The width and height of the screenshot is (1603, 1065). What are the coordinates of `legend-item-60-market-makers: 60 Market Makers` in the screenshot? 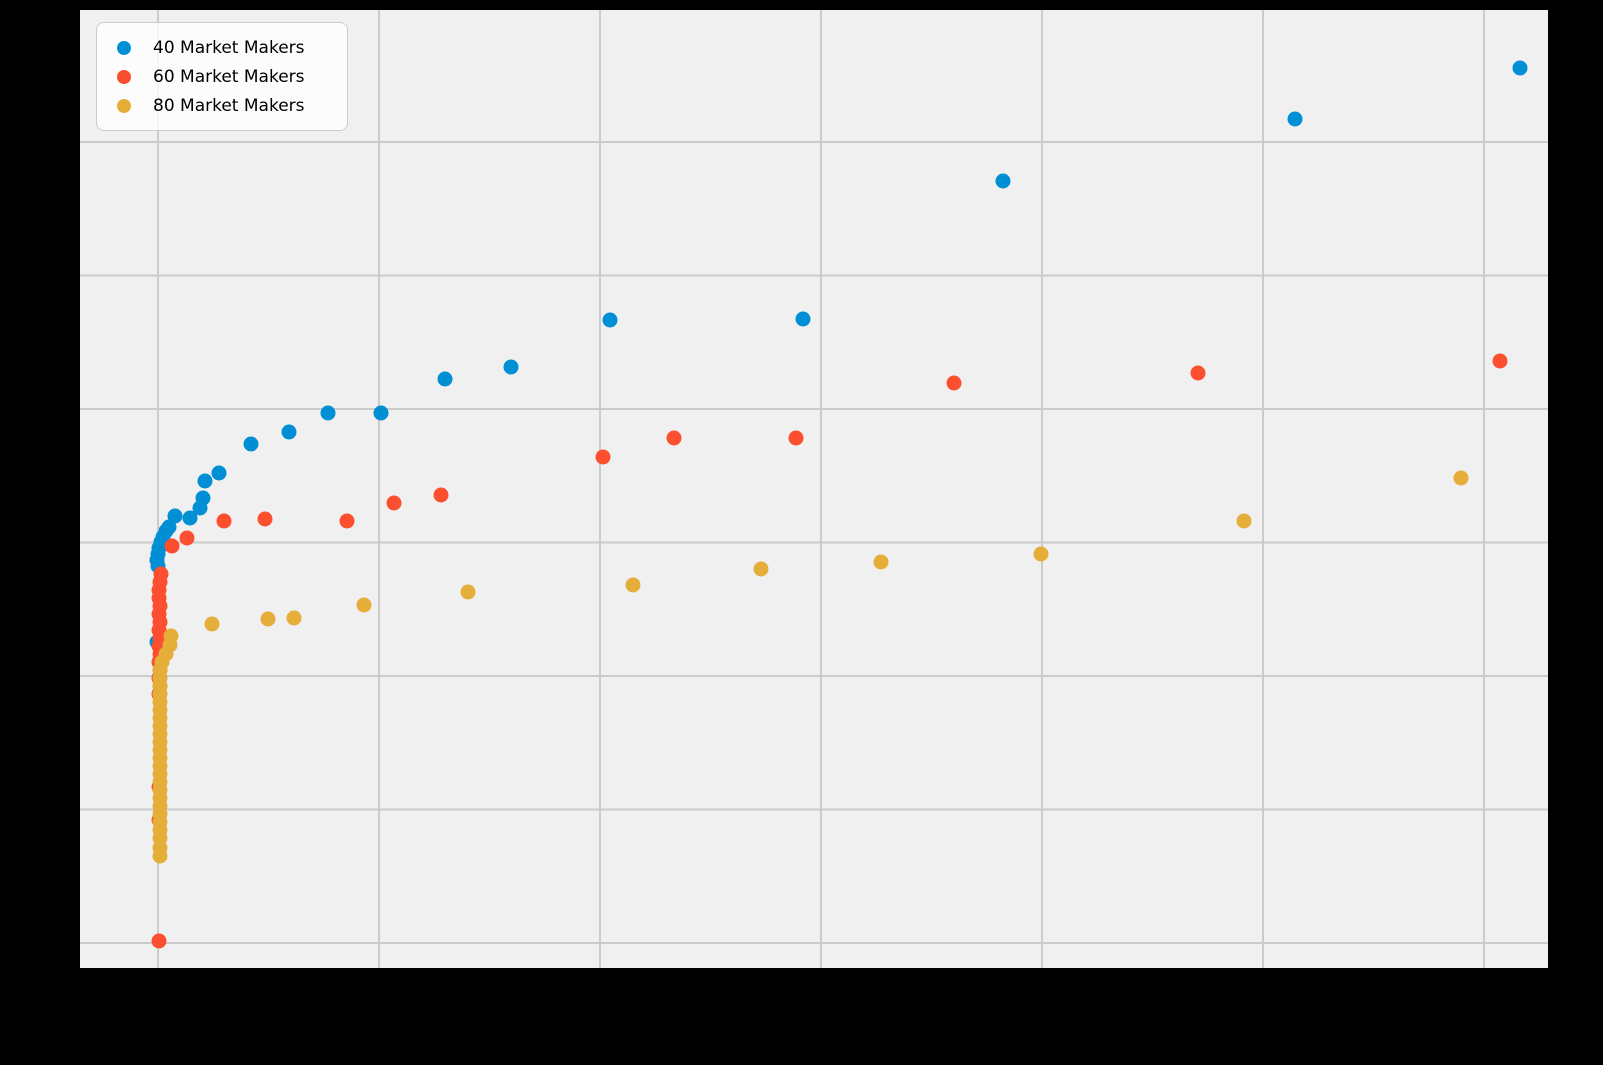 It's located at (225, 76).